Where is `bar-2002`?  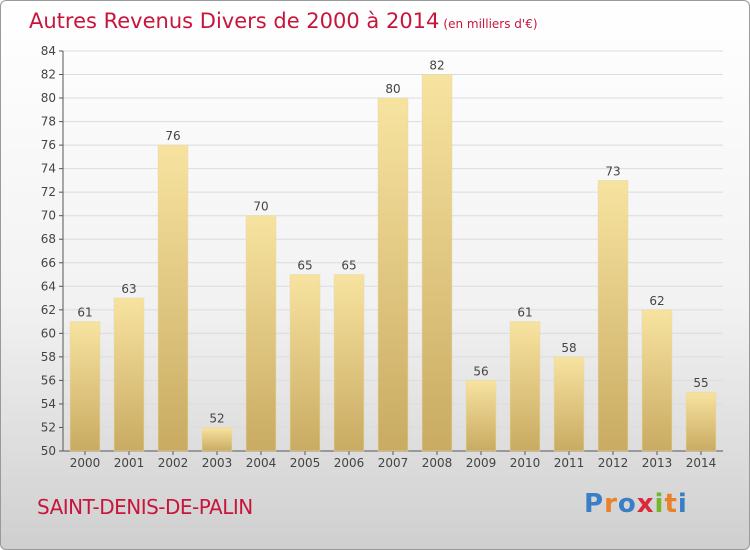
bar-2002 is located at coordinates (173, 298).